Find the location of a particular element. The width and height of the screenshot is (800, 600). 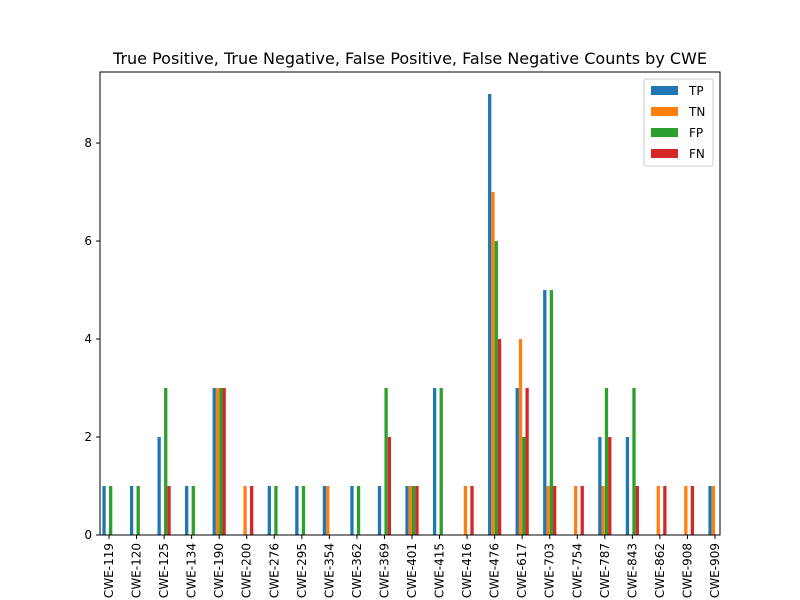

x-tick-label: CWE-119 is located at coordinates (109, 570).